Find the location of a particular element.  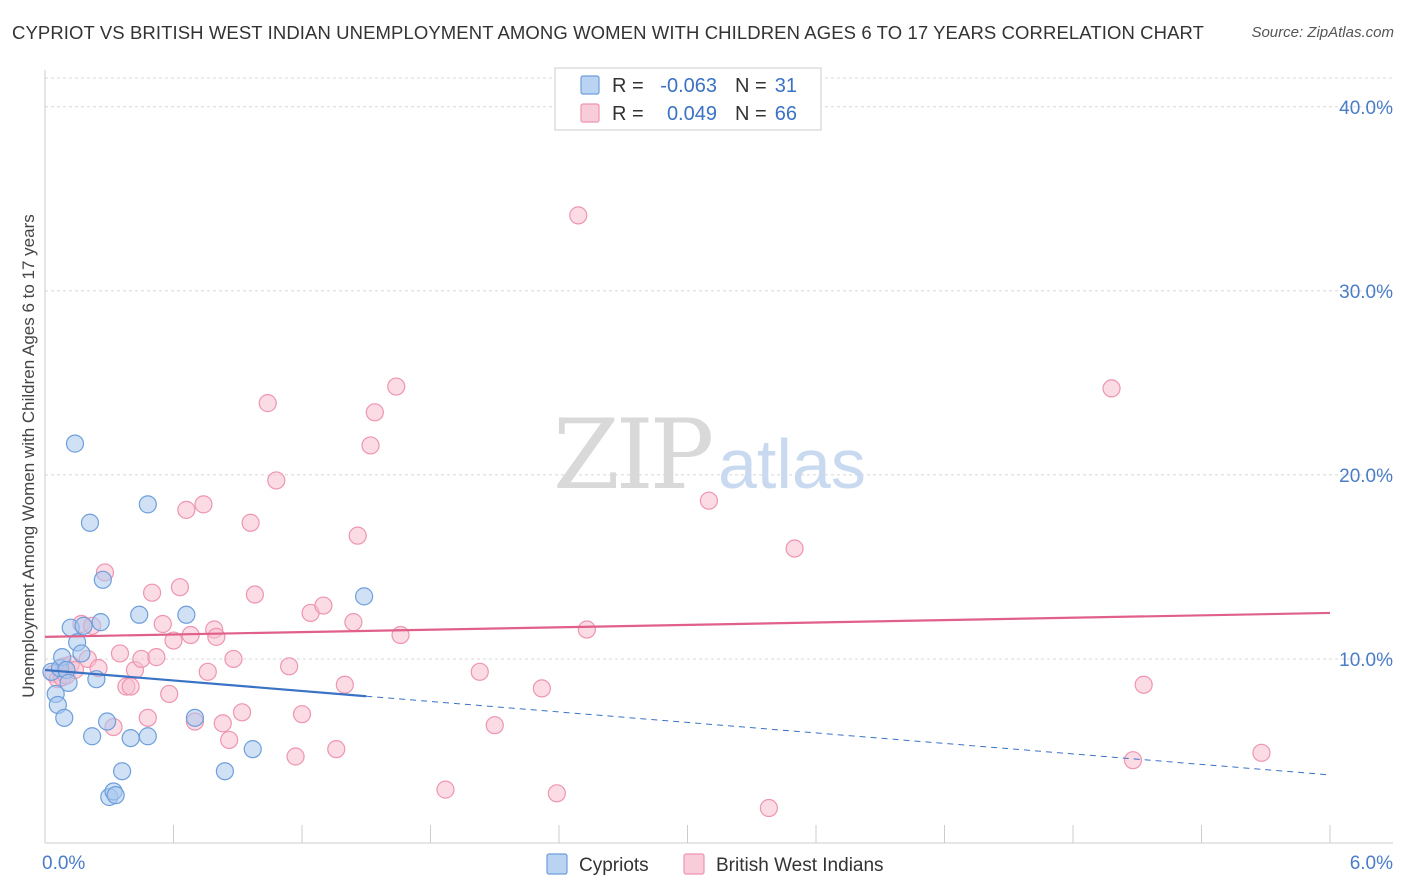

trend-line-cypriots-dashed is located at coordinates (848, 735).